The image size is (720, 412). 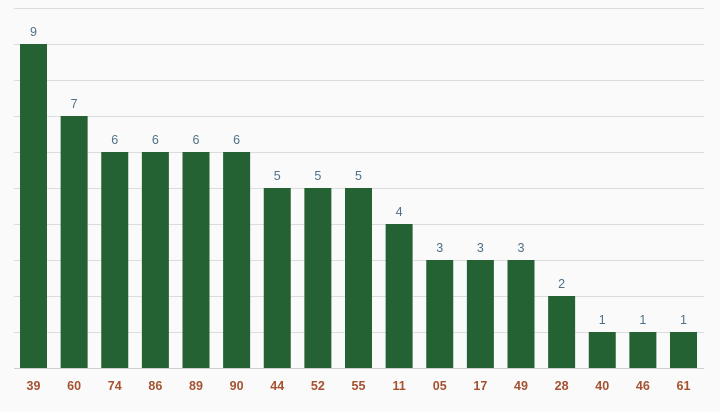 What do you see at coordinates (74, 104) in the screenshot?
I see `value-label-60: 7` at bounding box center [74, 104].